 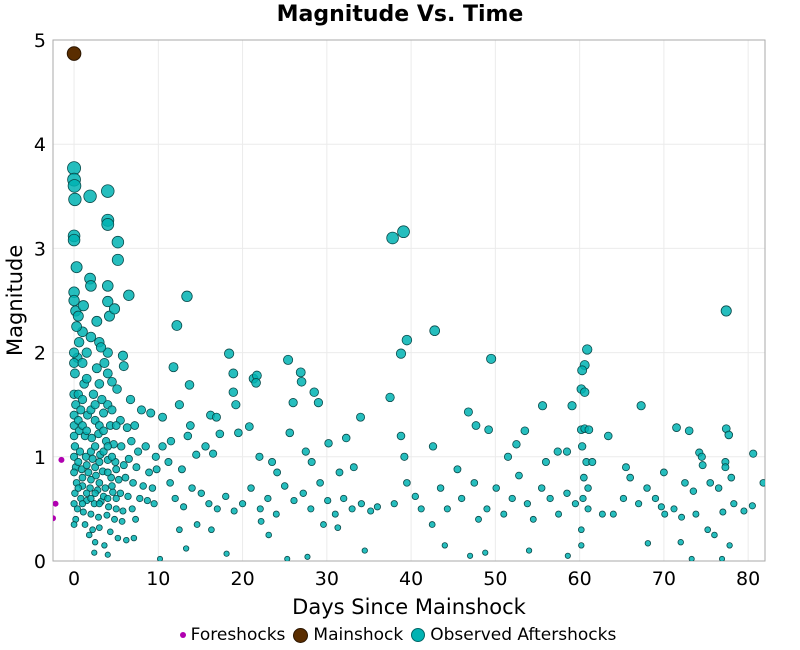 I want to click on x-tick-label: 0, so click(x=74, y=579).